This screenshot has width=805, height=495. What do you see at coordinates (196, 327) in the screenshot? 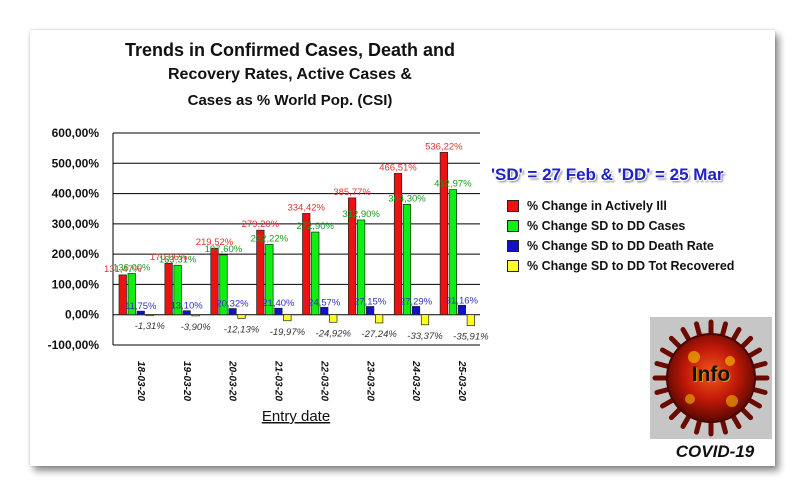
I see `data-label: -3,90%` at bounding box center [196, 327].